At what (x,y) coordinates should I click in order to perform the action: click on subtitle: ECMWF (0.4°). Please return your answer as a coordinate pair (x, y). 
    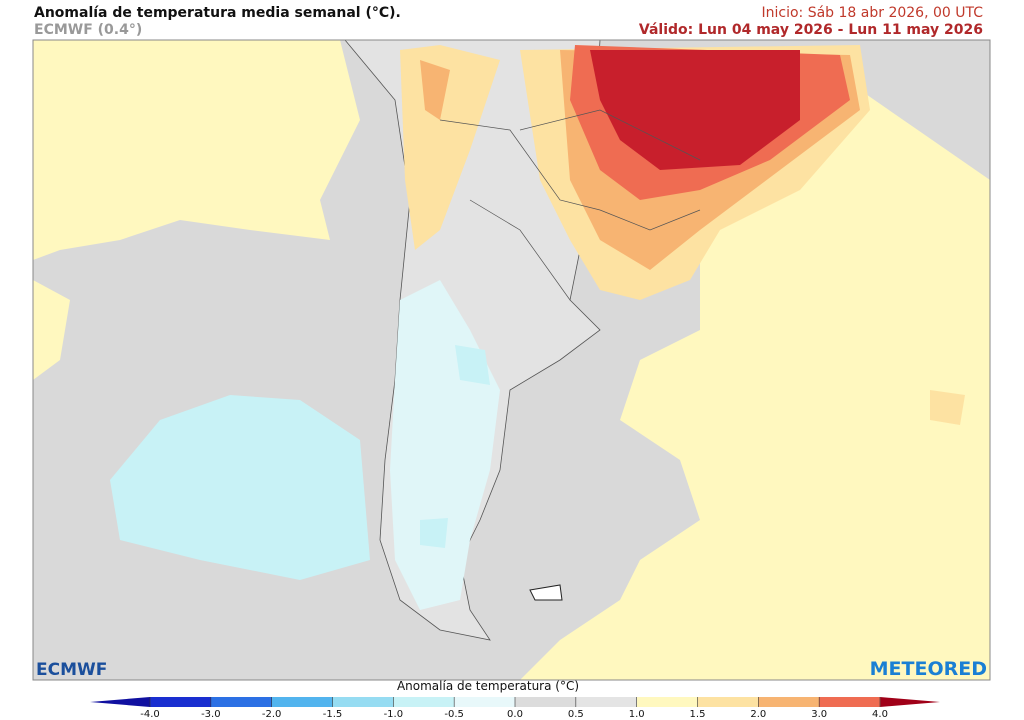
    Looking at the image, I should click on (88, 30).